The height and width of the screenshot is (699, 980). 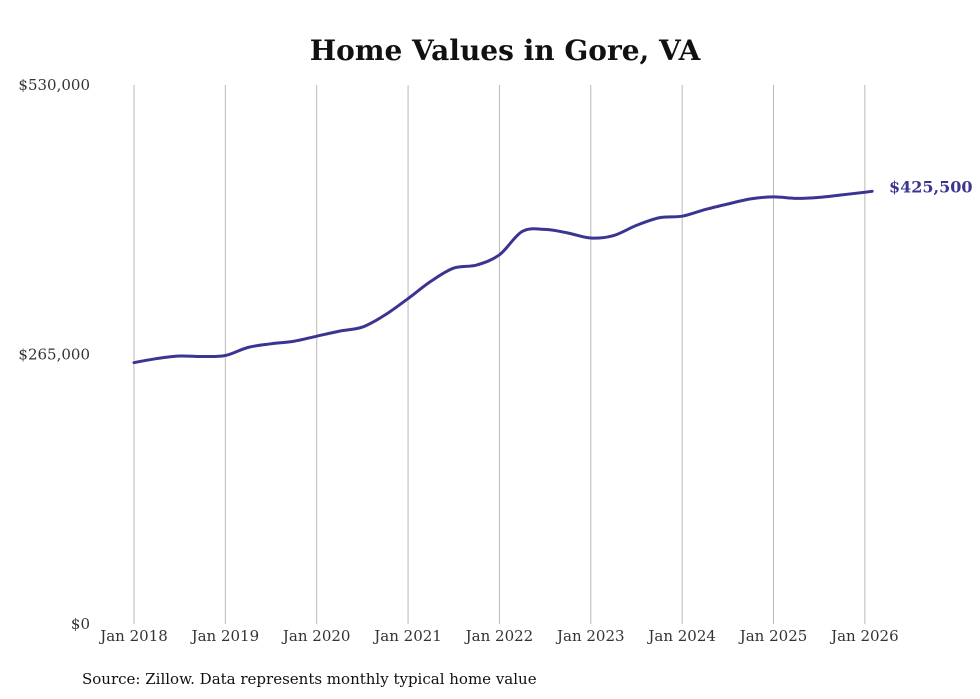 What do you see at coordinates (80, 624) in the screenshot?
I see `y-tick-label: $0` at bounding box center [80, 624].